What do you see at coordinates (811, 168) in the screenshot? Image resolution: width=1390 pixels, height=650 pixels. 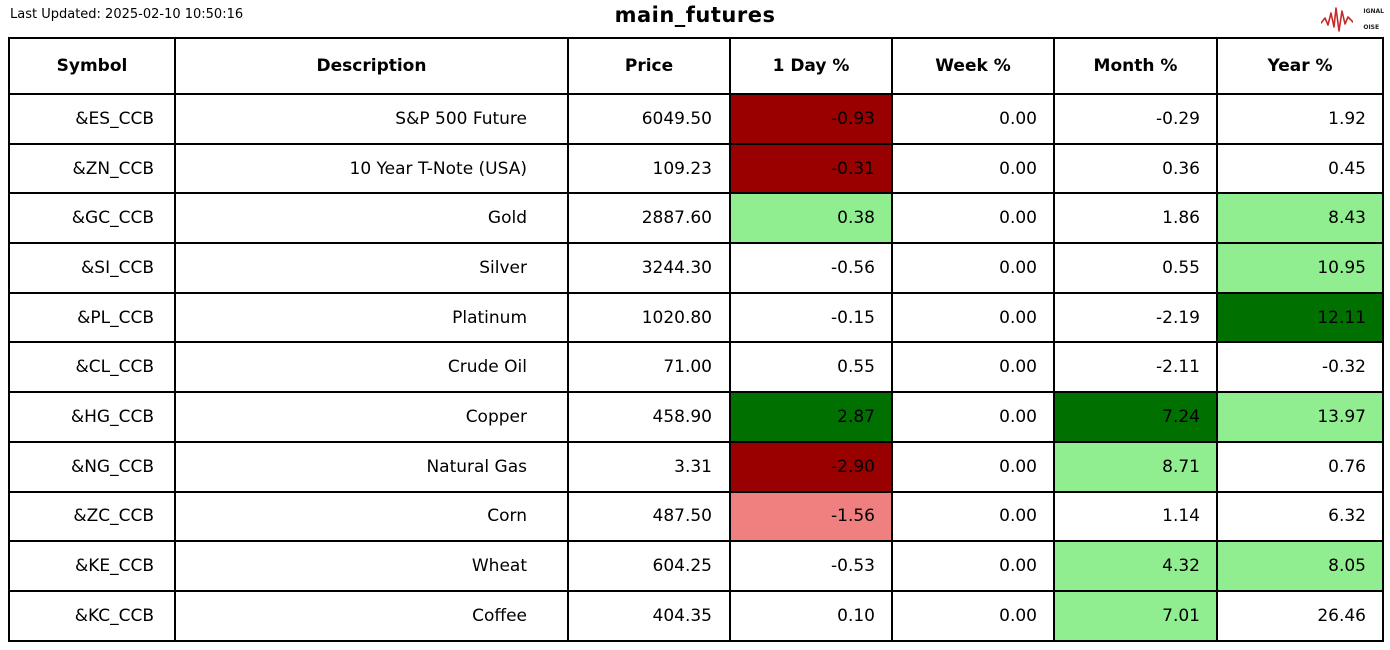 I see `cell-day: -0.31` at bounding box center [811, 168].